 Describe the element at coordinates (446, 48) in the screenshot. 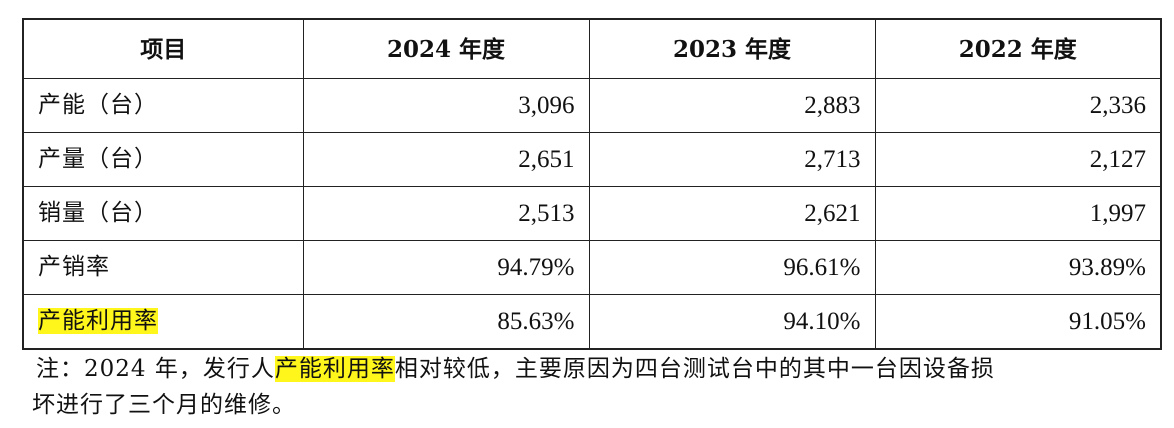

I see `header-year-2024: 2024 年度` at that location.